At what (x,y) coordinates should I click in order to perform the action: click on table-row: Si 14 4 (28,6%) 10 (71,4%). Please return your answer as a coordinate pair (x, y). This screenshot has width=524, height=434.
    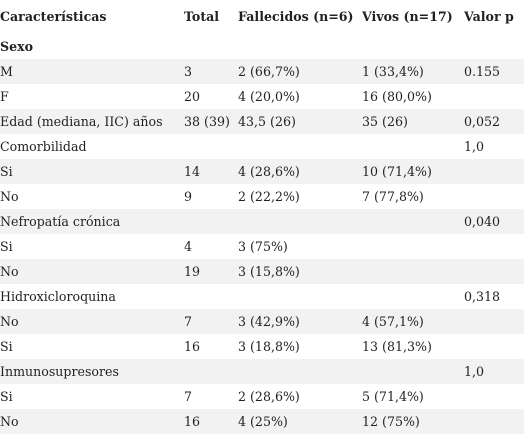
    Looking at the image, I should click on (262, 171).